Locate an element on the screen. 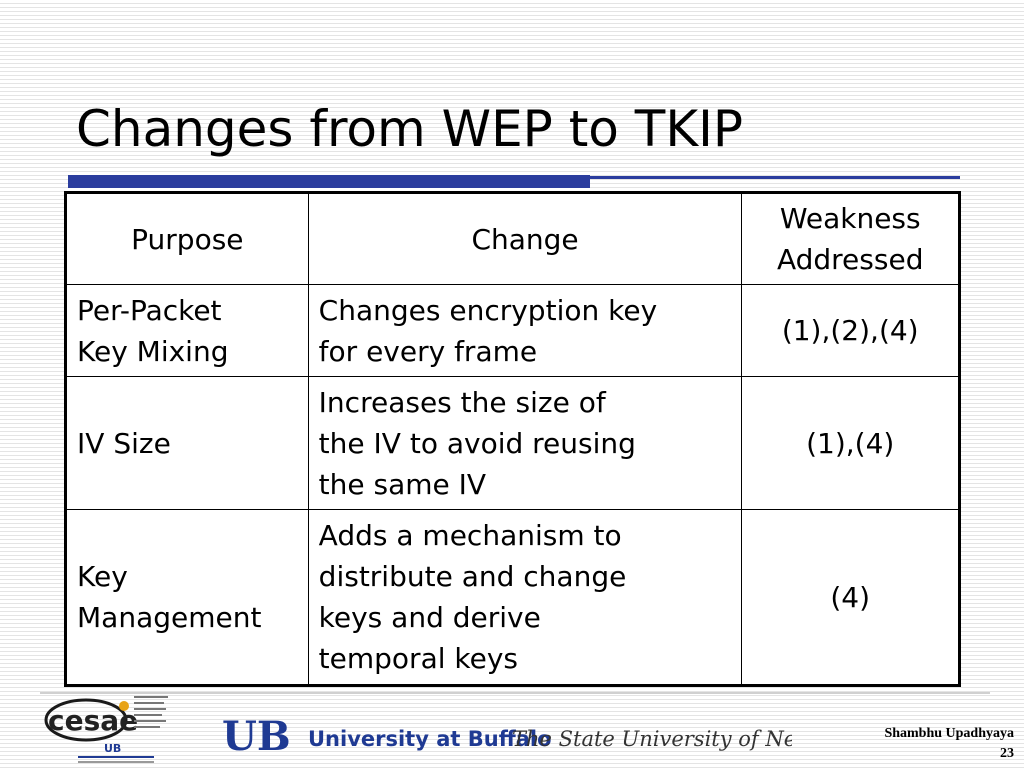  title-underline-thin is located at coordinates (775, 177).